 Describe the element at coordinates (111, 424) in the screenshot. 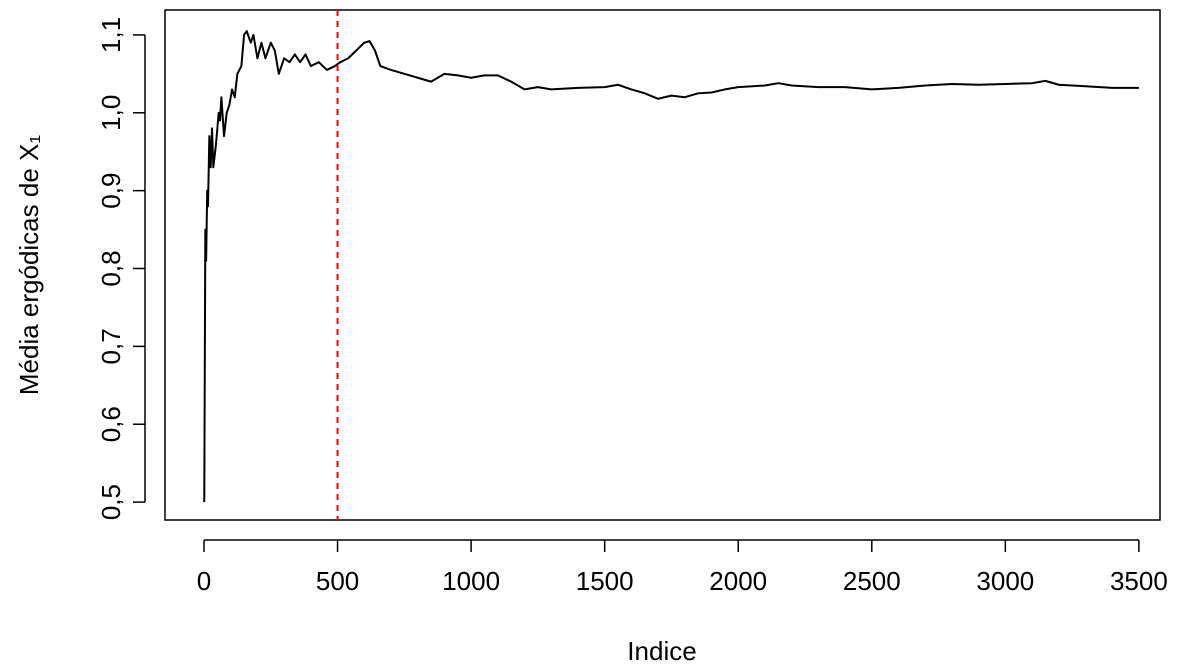

I see `y-tick-label: 0,6` at that location.